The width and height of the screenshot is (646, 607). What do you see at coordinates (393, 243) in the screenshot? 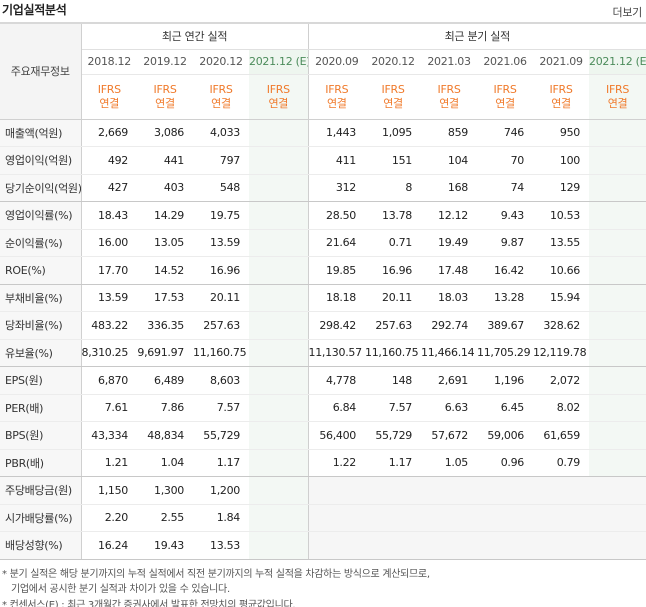
I see `table-cell: 0.71` at bounding box center [393, 243].